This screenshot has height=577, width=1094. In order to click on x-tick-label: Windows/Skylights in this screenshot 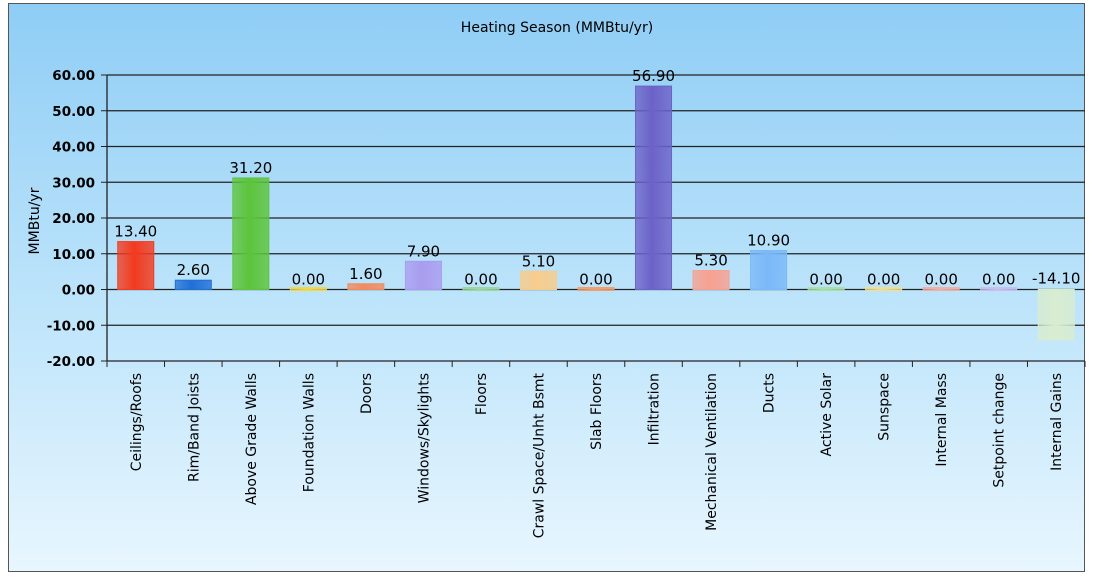, I will do `click(424, 438)`.